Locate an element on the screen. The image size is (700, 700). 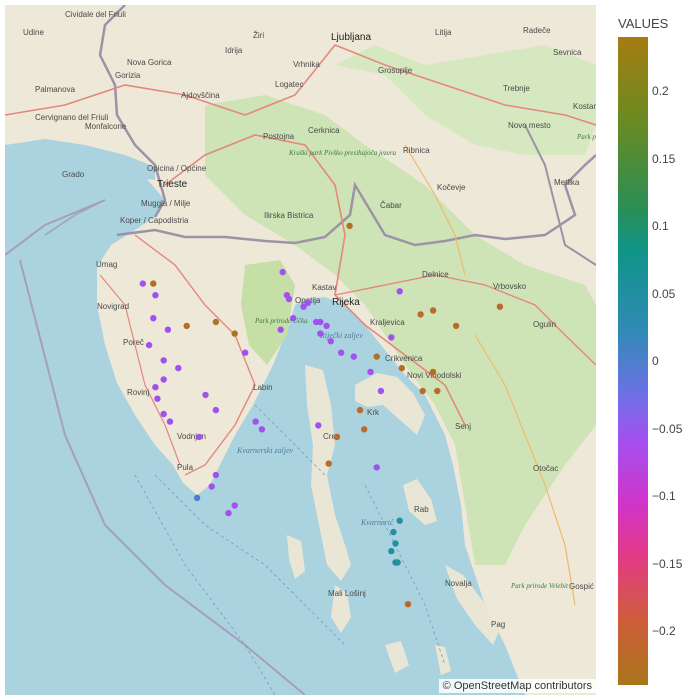
colorbar-tick-label: −0.05 is located at coordinates (667, 428).